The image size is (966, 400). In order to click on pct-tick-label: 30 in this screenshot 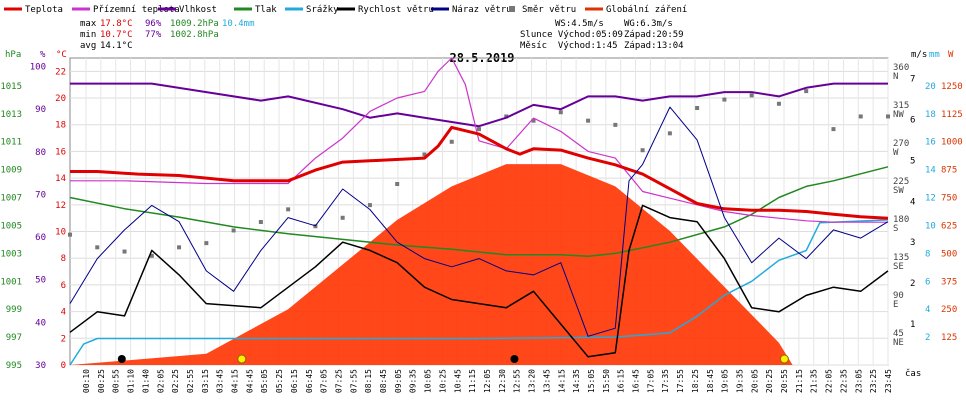, I will do `click(40, 366)`.